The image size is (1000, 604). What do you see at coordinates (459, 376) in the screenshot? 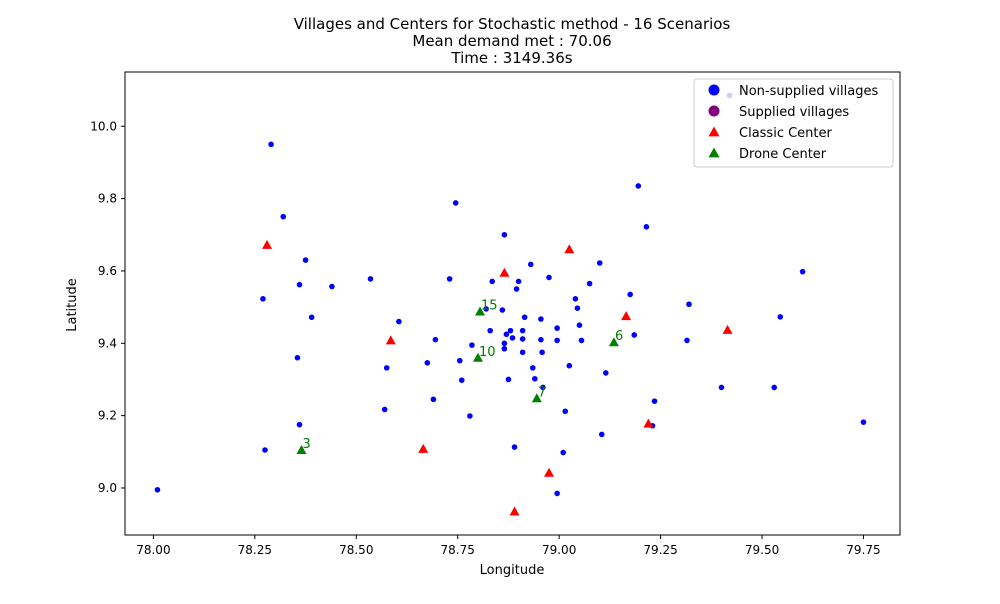
I see `series-drone-center: 3 15 10 7 6` at bounding box center [459, 376].